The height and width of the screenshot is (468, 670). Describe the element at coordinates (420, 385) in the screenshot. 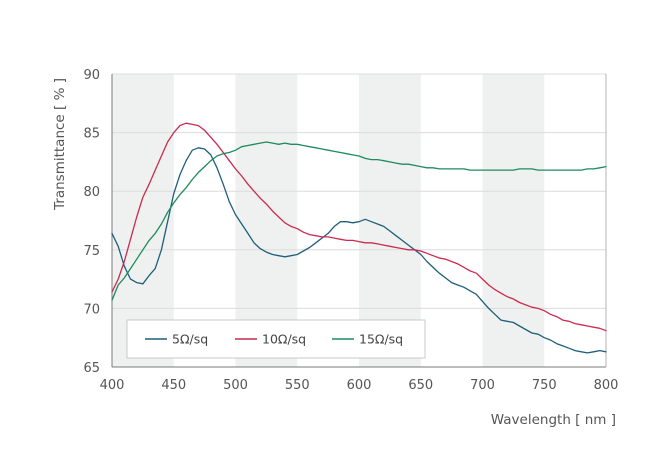

I see `x-tick-label: 650` at that location.